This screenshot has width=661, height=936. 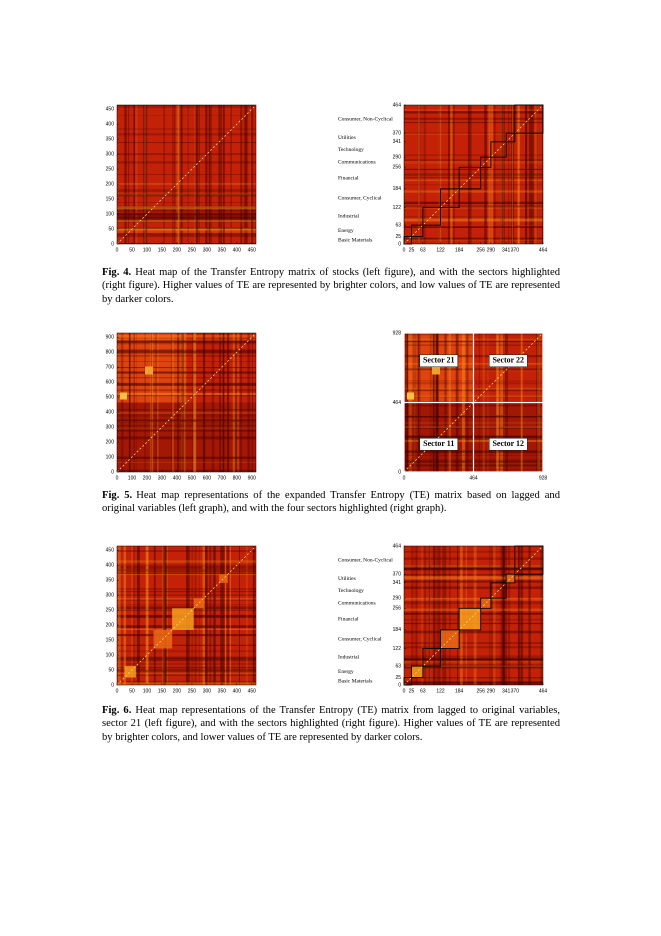 What do you see at coordinates (491, 250) in the screenshot?
I see `x-tick-label: 290` at bounding box center [491, 250].